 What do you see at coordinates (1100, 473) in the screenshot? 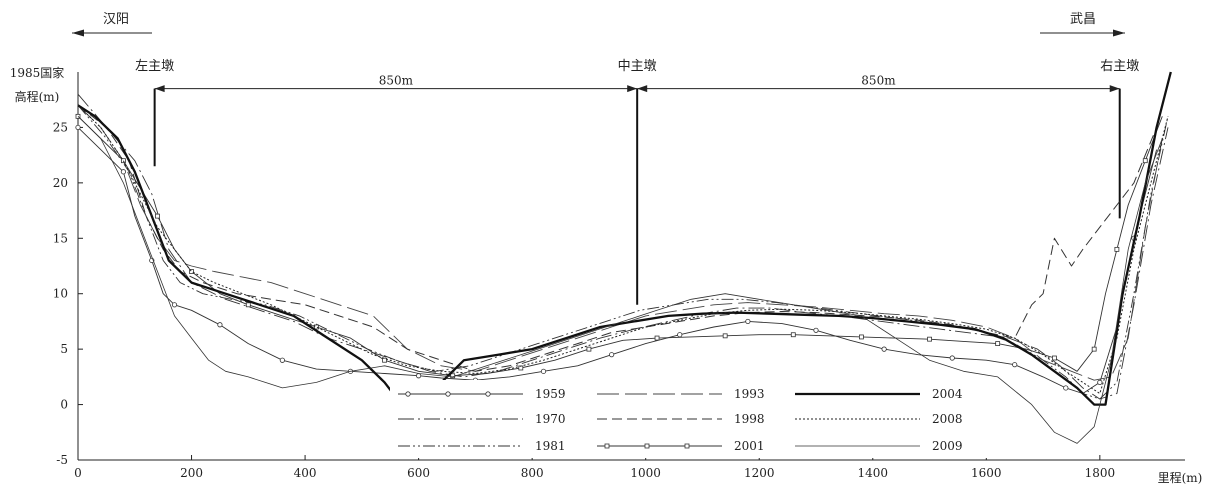
I see `x-tick-label: 1800` at bounding box center [1100, 473].